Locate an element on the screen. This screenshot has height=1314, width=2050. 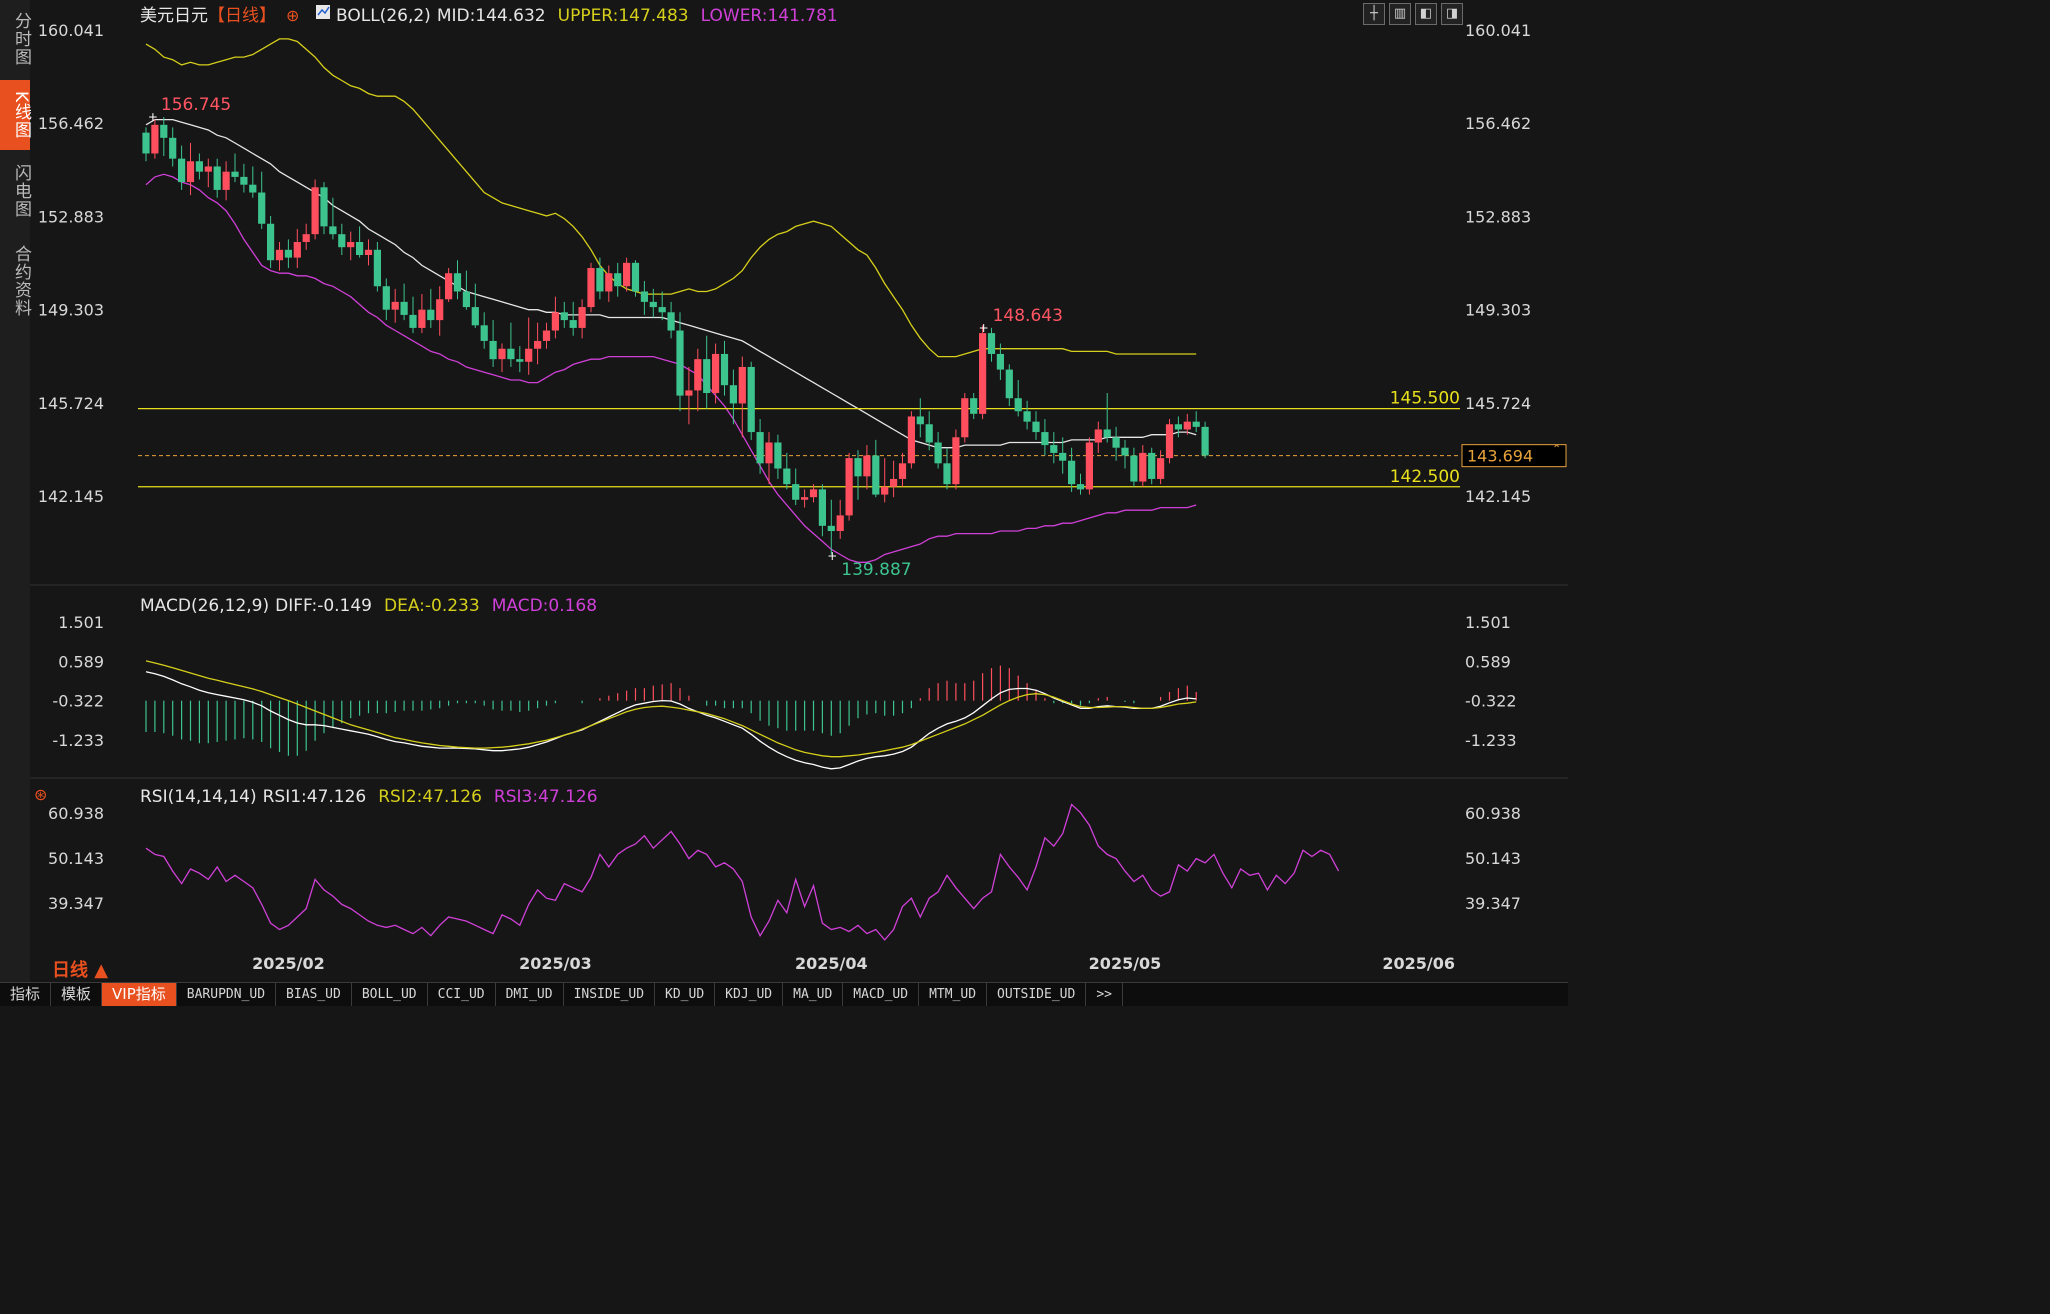
bottom-tab-macd-ud: MACD_UD is located at coordinates (881, 994).